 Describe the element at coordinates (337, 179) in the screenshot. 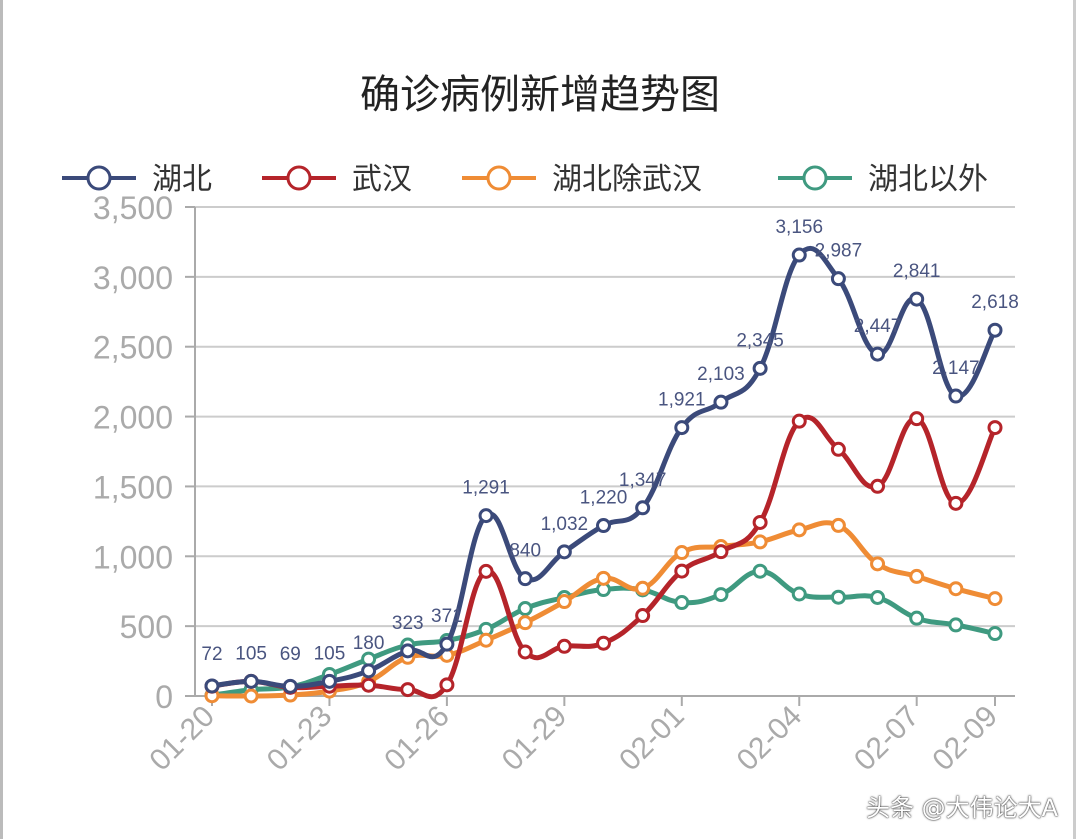

I see `legend-item: 武汉` at that location.